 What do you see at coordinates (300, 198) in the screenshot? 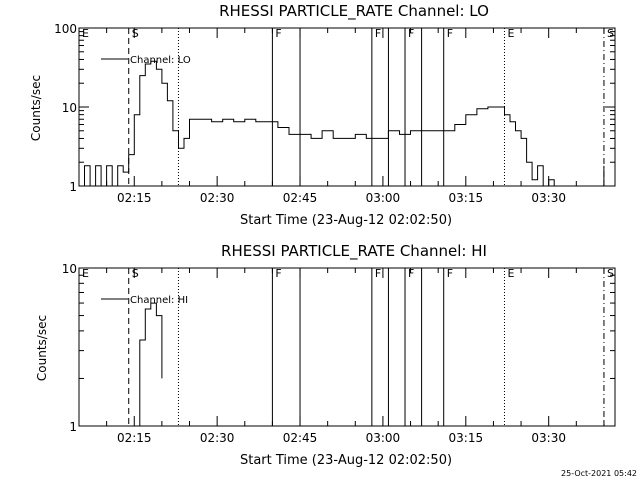
I see `x-tick-label-lo-2: 02:45` at bounding box center [300, 198].